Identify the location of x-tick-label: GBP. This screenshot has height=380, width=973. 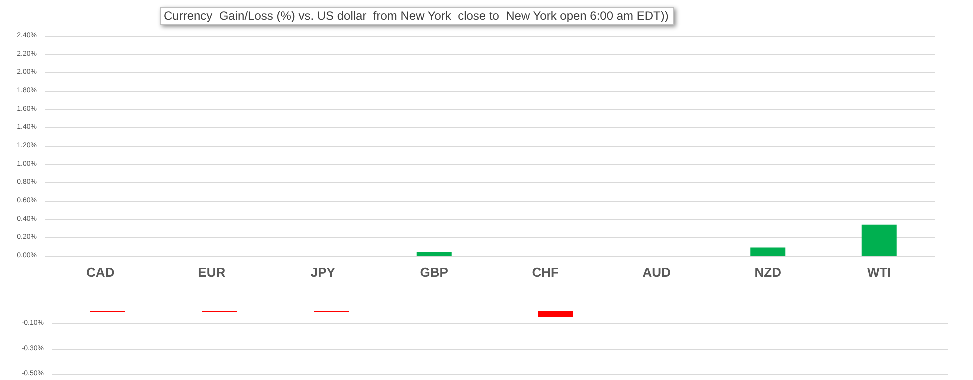
(434, 272).